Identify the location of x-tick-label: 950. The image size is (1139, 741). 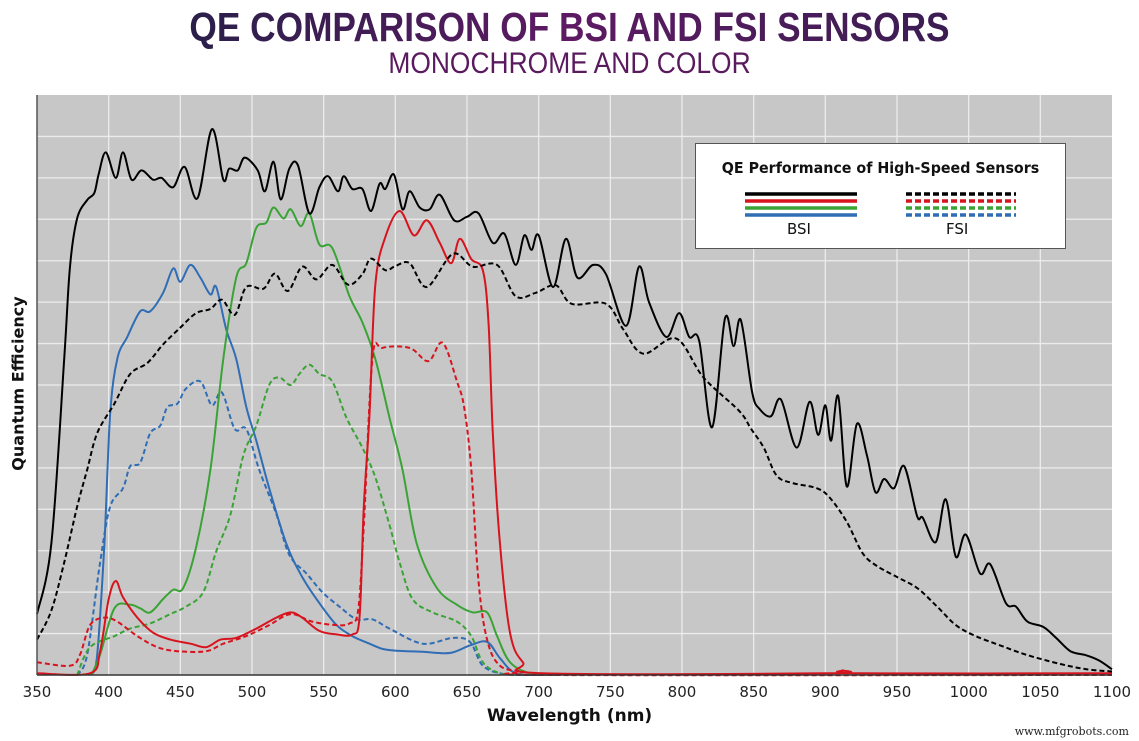
(897, 692).